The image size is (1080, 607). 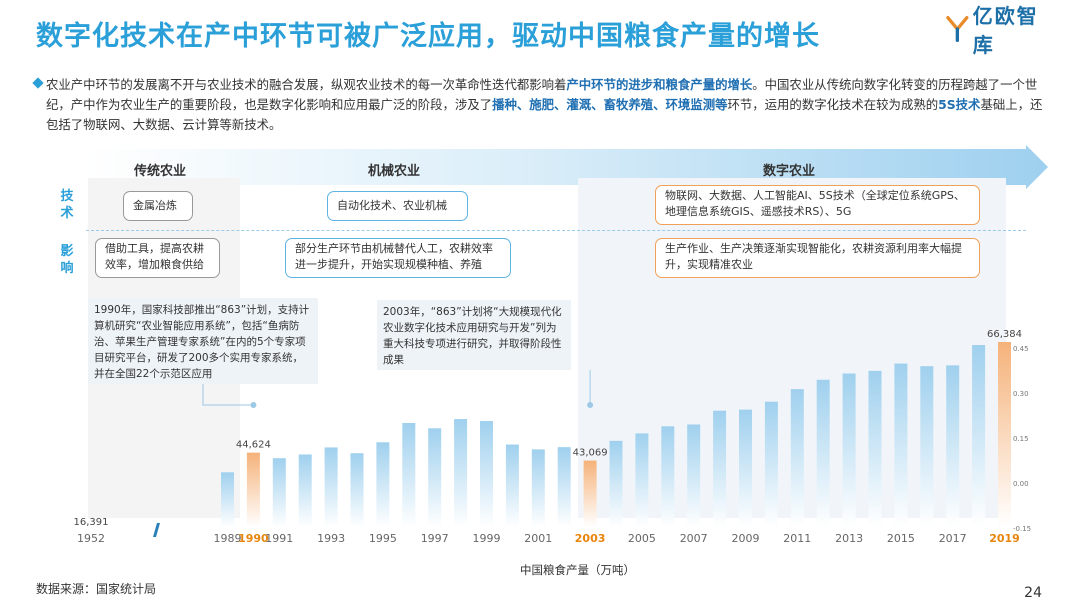 I want to click on bar-2007, so click(x=694, y=475).